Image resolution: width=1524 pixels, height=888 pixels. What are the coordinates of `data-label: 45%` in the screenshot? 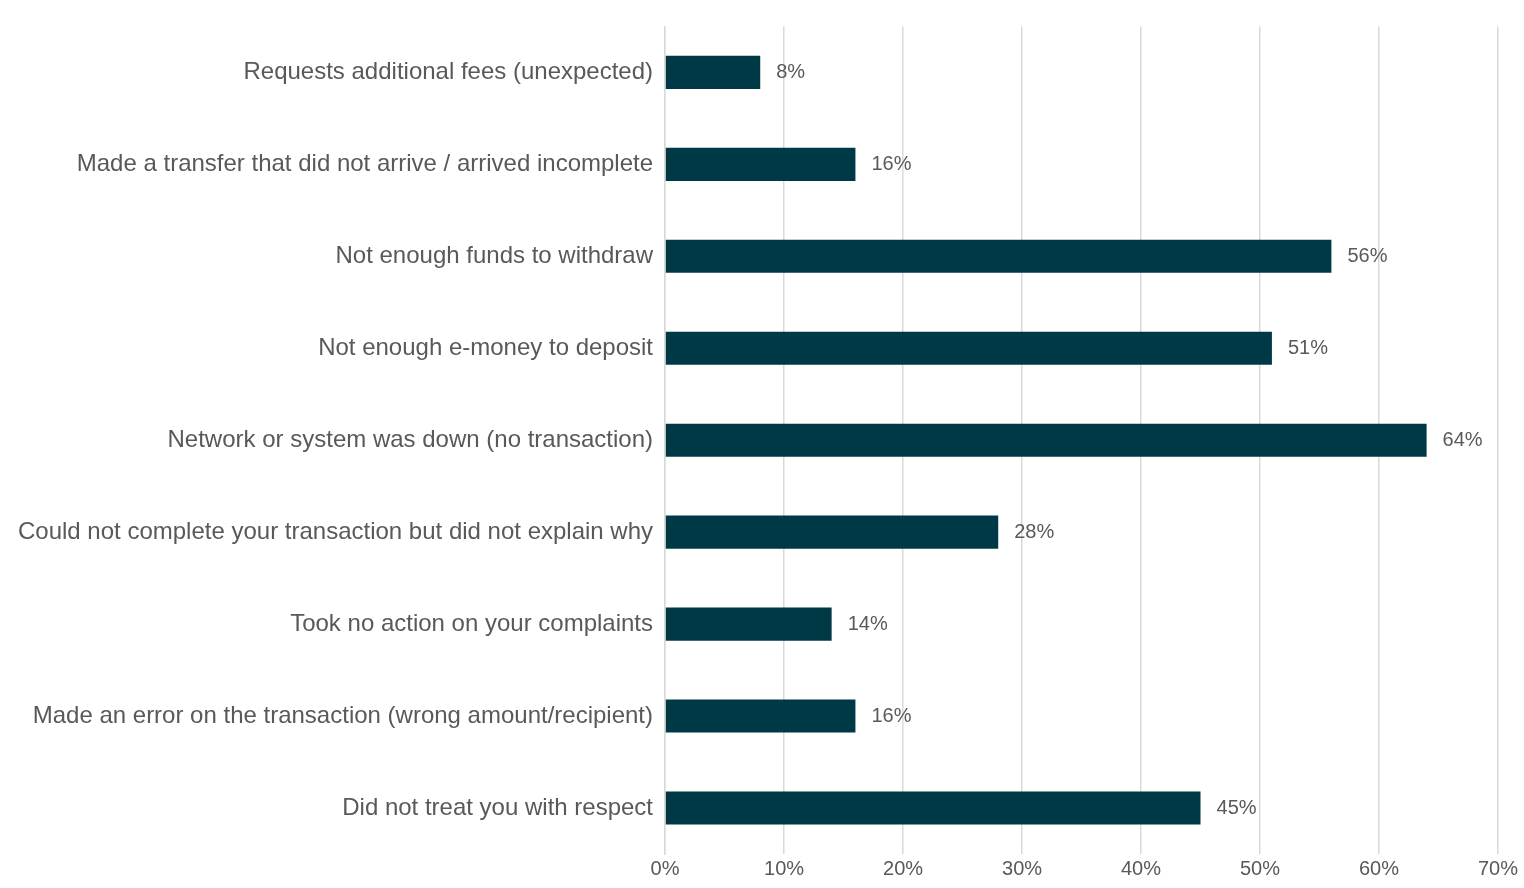 It's located at (1236, 806).